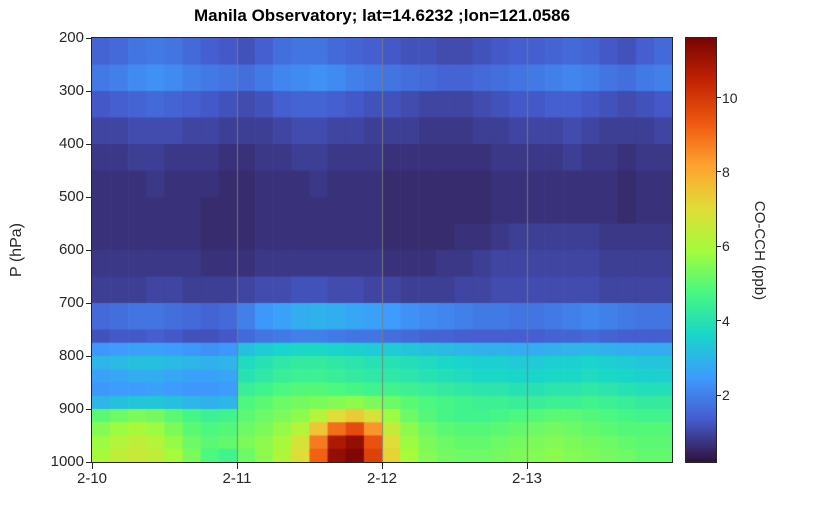 The image size is (833, 521). What do you see at coordinates (382, 478) in the screenshot?
I see `x-tick-label: 2-12` at bounding box center [382, 478].